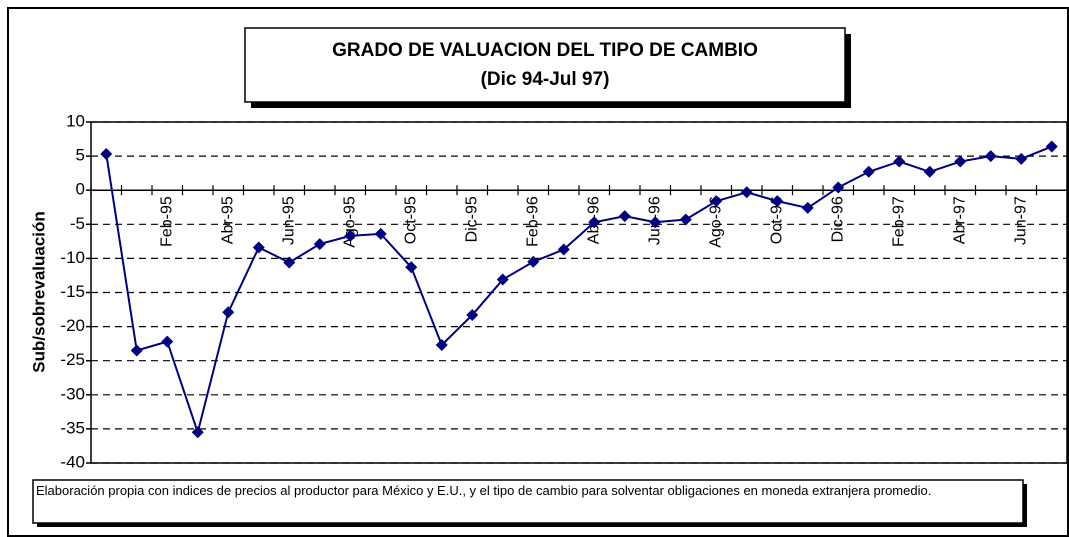  What do you see at coordinates (75, 120) in the screenshot?
I see `y-tick-label: 10` at bounding box center [75, 120].